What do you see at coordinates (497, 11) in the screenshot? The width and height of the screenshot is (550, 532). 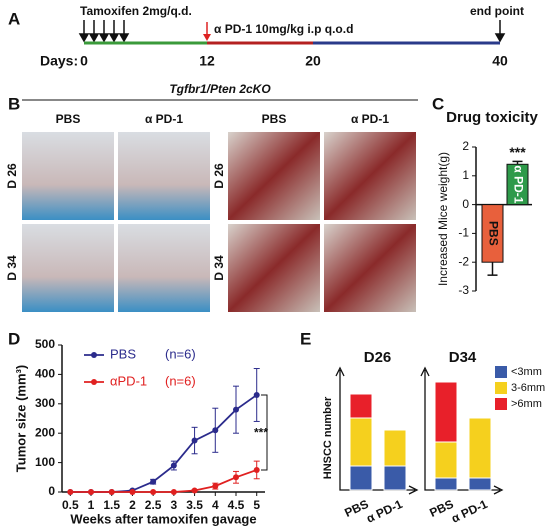 I see `end-label: end point` at bounding box center [497, 11].